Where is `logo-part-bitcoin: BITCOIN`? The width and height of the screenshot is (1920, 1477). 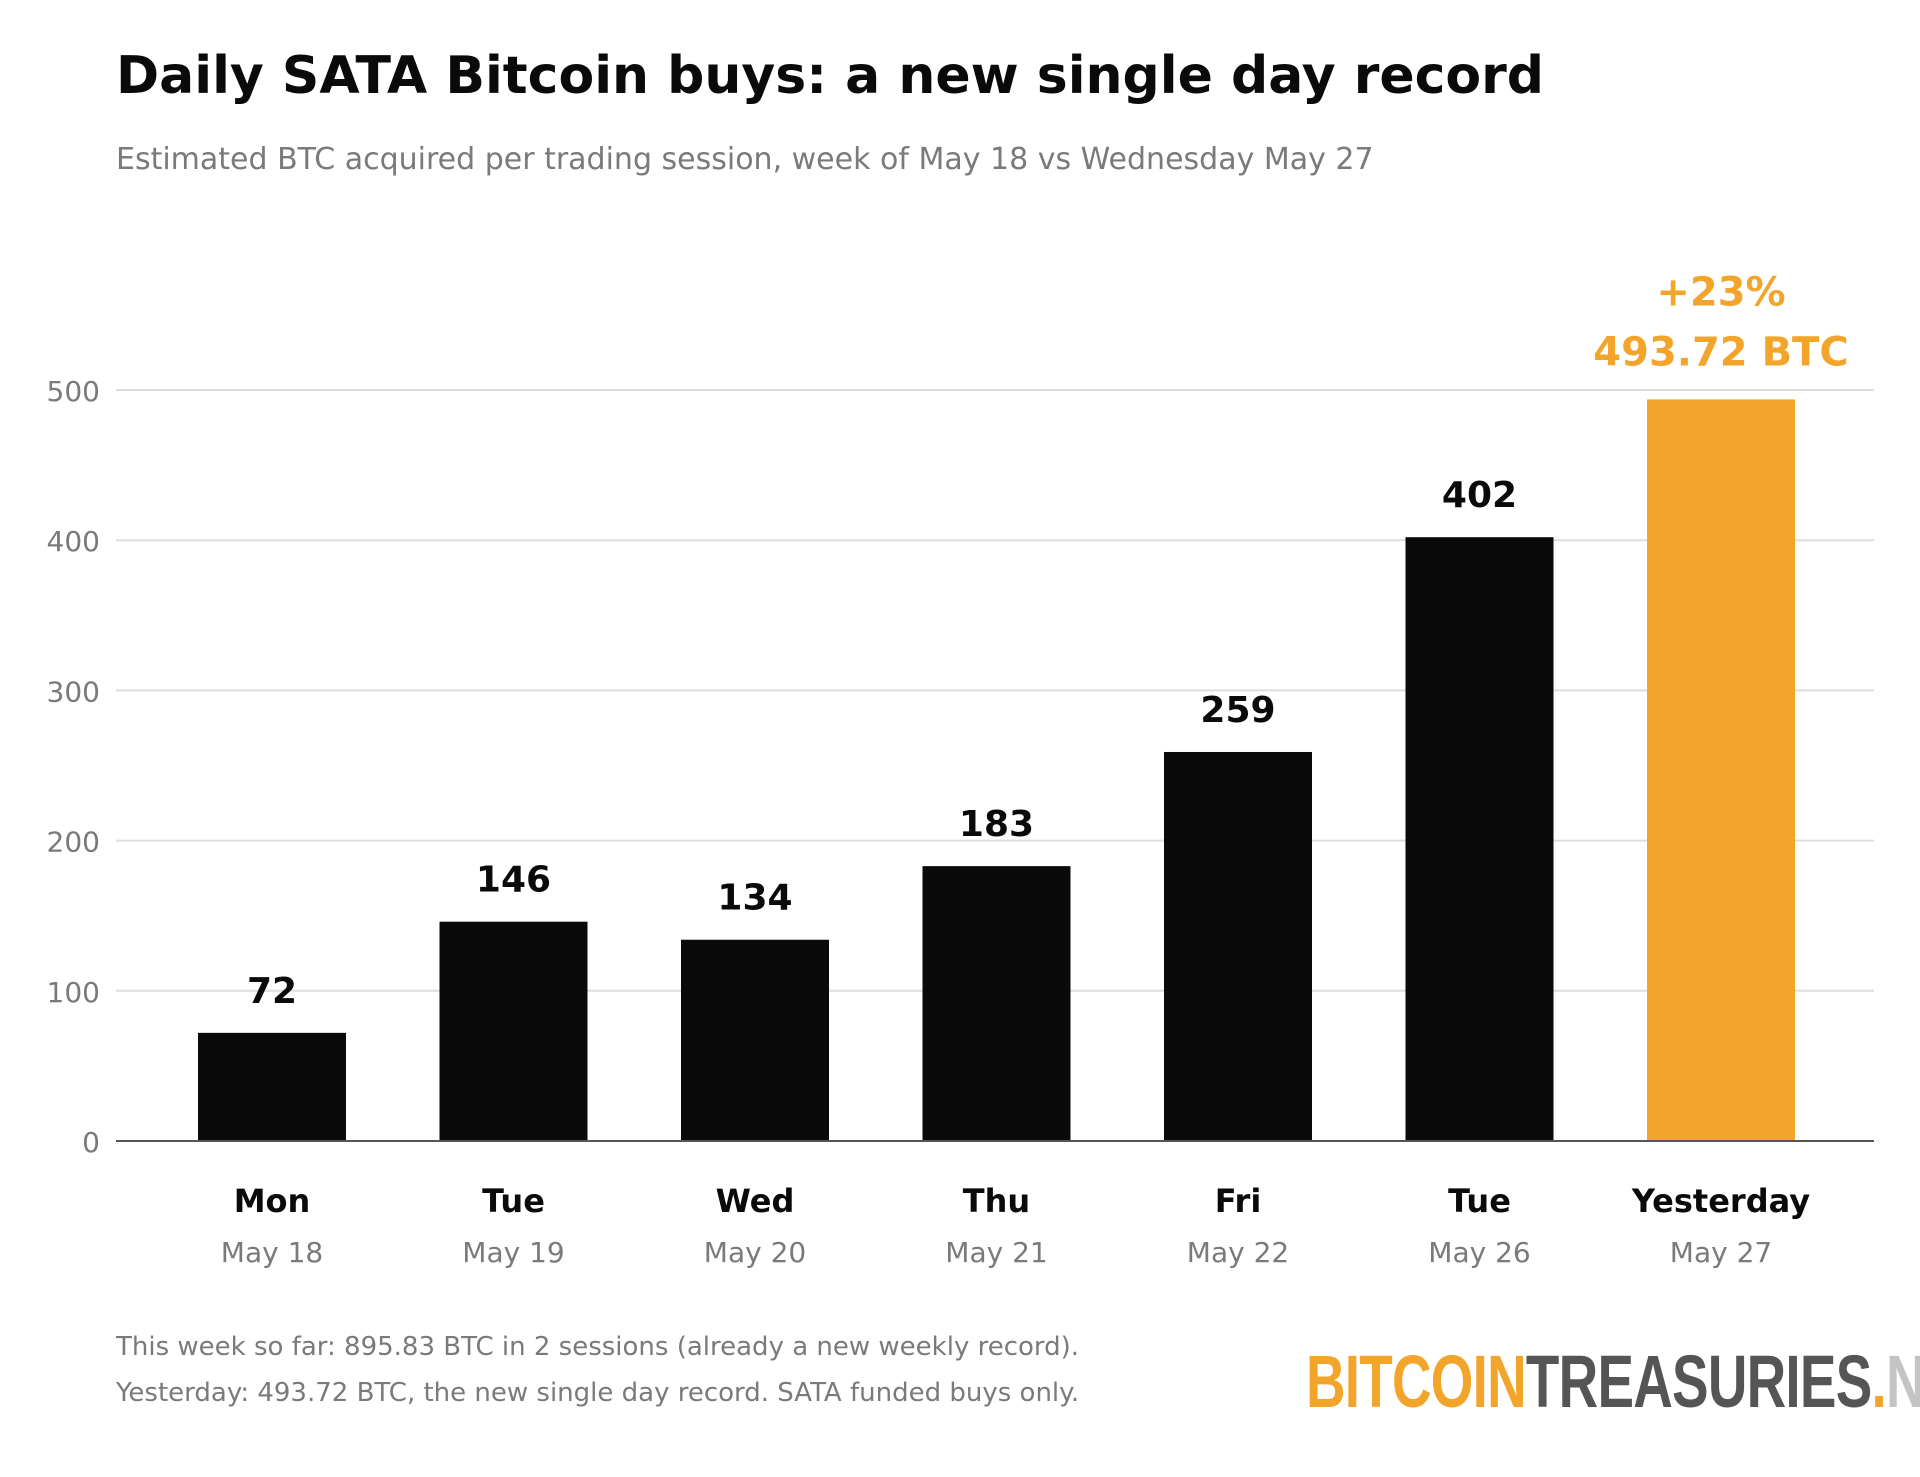 logo-part-bitcoin: BITCOIN is located at coordinates (1416, 1381).